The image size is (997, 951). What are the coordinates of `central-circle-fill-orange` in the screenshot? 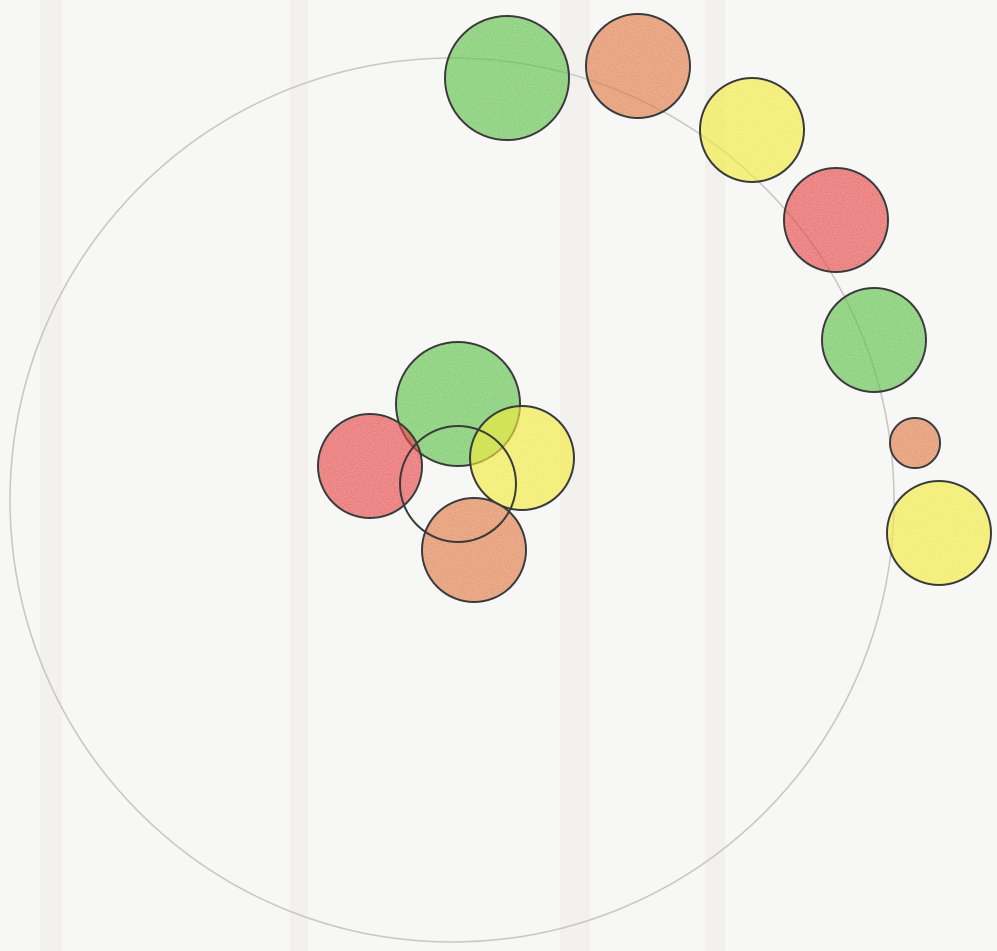 It's located at (474, 550).